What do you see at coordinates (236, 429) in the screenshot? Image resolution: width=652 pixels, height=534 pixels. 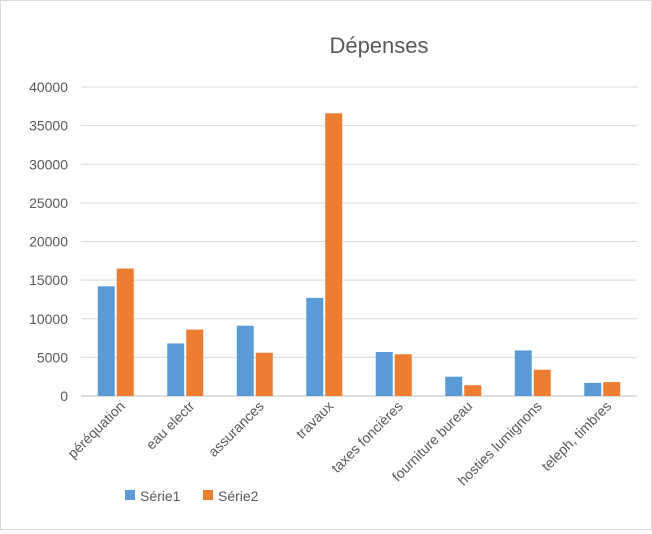 I see `x-tick-label: assurances` at bounding box center [236, 429].